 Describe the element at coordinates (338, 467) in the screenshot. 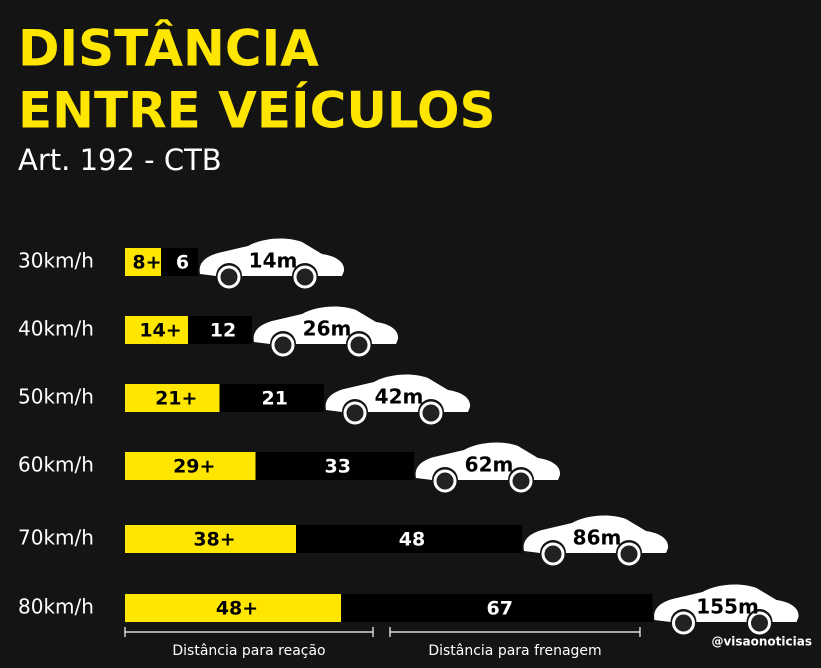

I see `bar-label: 33` at that location.